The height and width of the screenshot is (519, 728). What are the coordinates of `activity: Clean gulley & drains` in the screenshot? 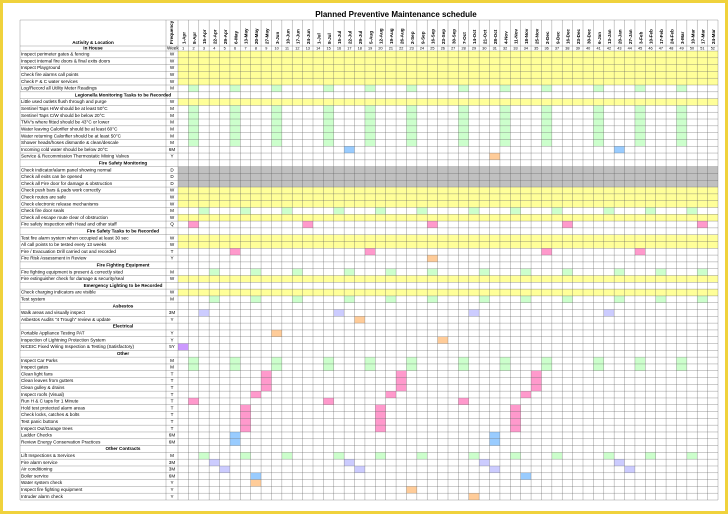 It's located at (43, 387).